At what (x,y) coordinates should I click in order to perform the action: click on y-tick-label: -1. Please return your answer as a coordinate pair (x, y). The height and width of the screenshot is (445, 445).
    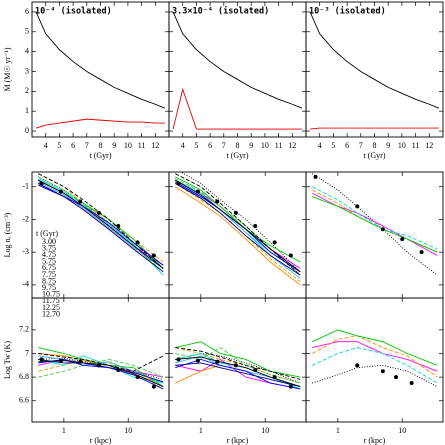
    Looking at the image, I should click on (25, 186).